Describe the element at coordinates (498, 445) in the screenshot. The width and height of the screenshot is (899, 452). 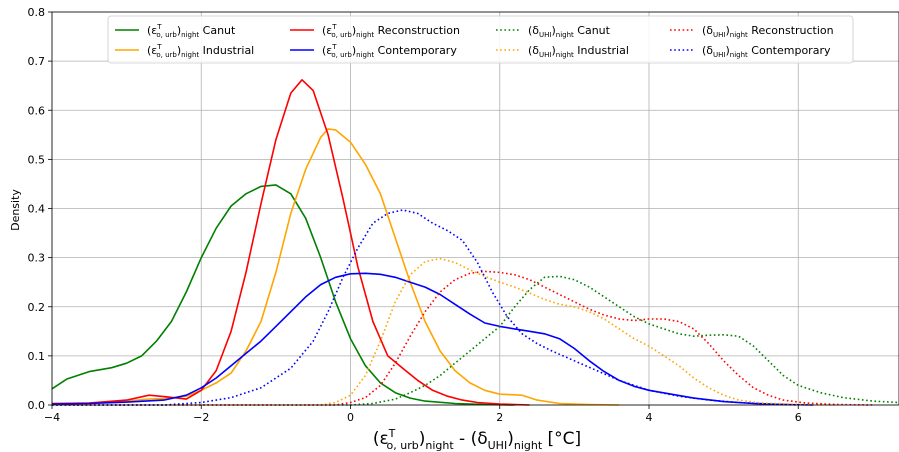
I see `x-label-uhi-sub: UHI` at that location.